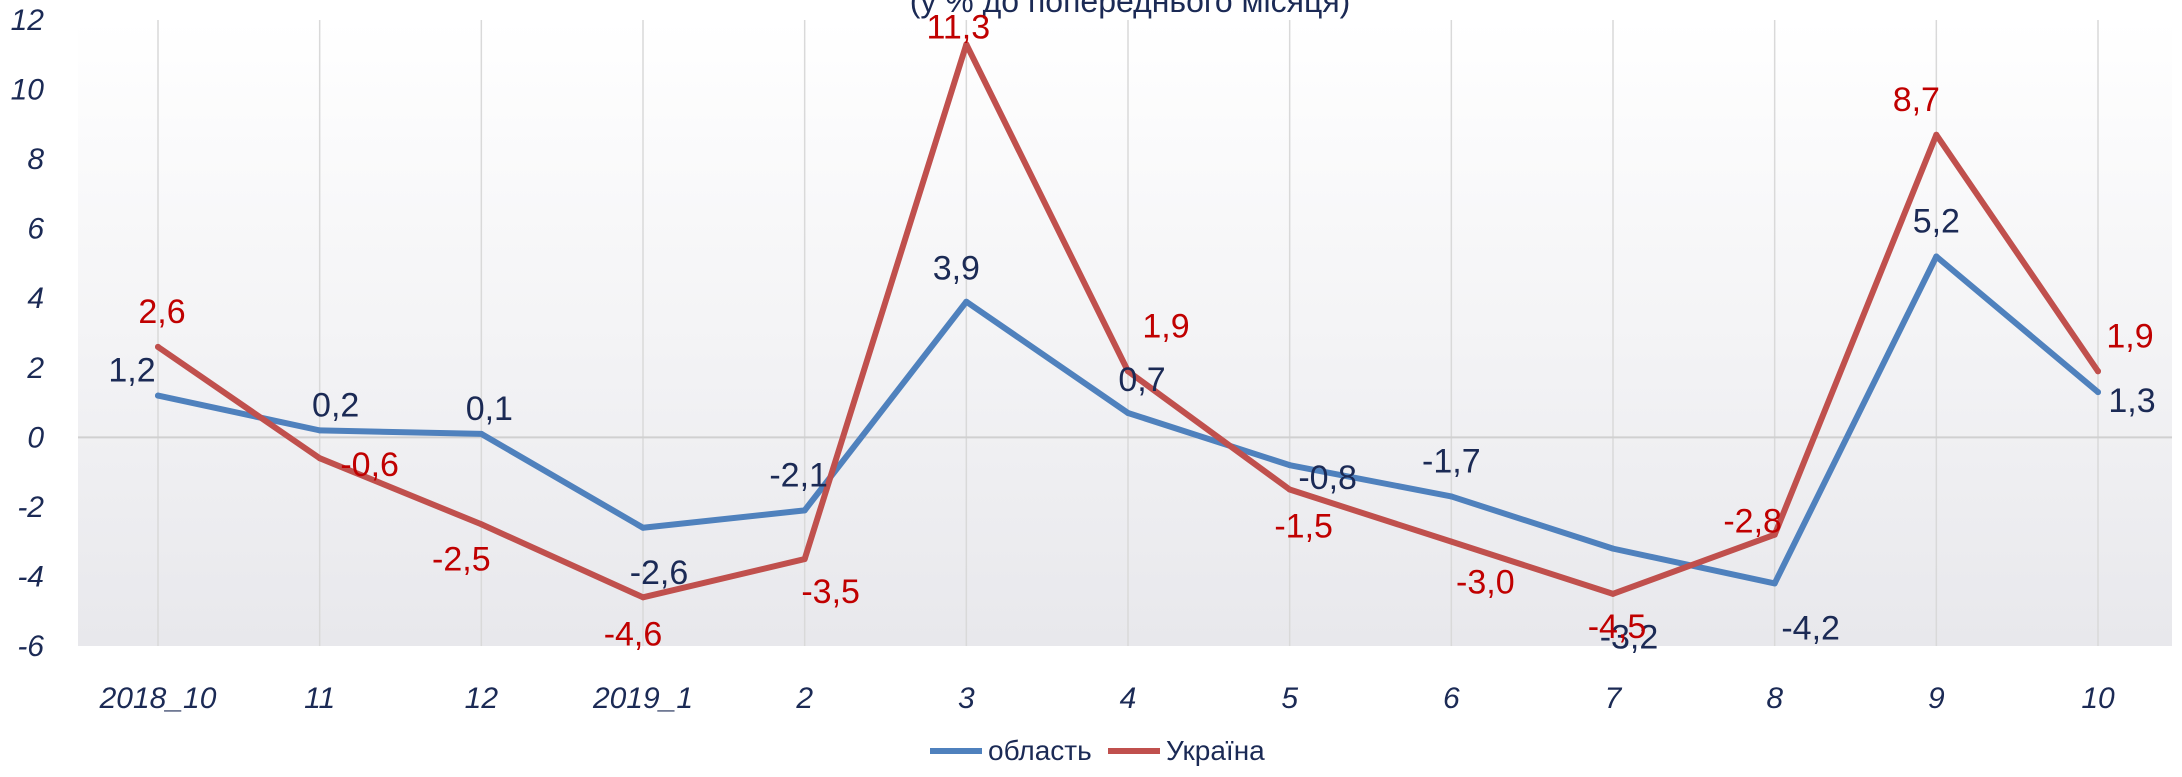 The image size is (2182, 777). Describe the element at coordinates (1128, 698) in the screenshot. I see `x-tick-label: 4` at that location.